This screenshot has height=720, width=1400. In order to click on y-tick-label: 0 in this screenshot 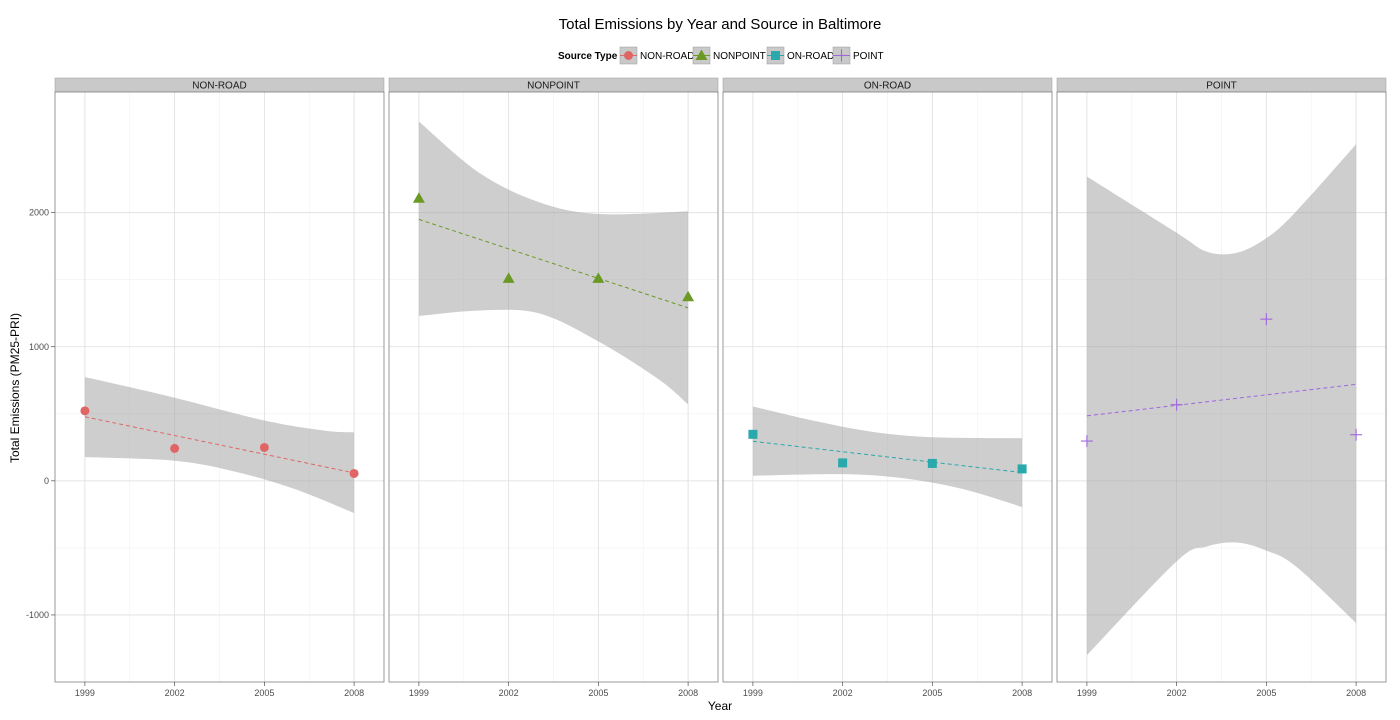, I will do `click(46, 481)`.